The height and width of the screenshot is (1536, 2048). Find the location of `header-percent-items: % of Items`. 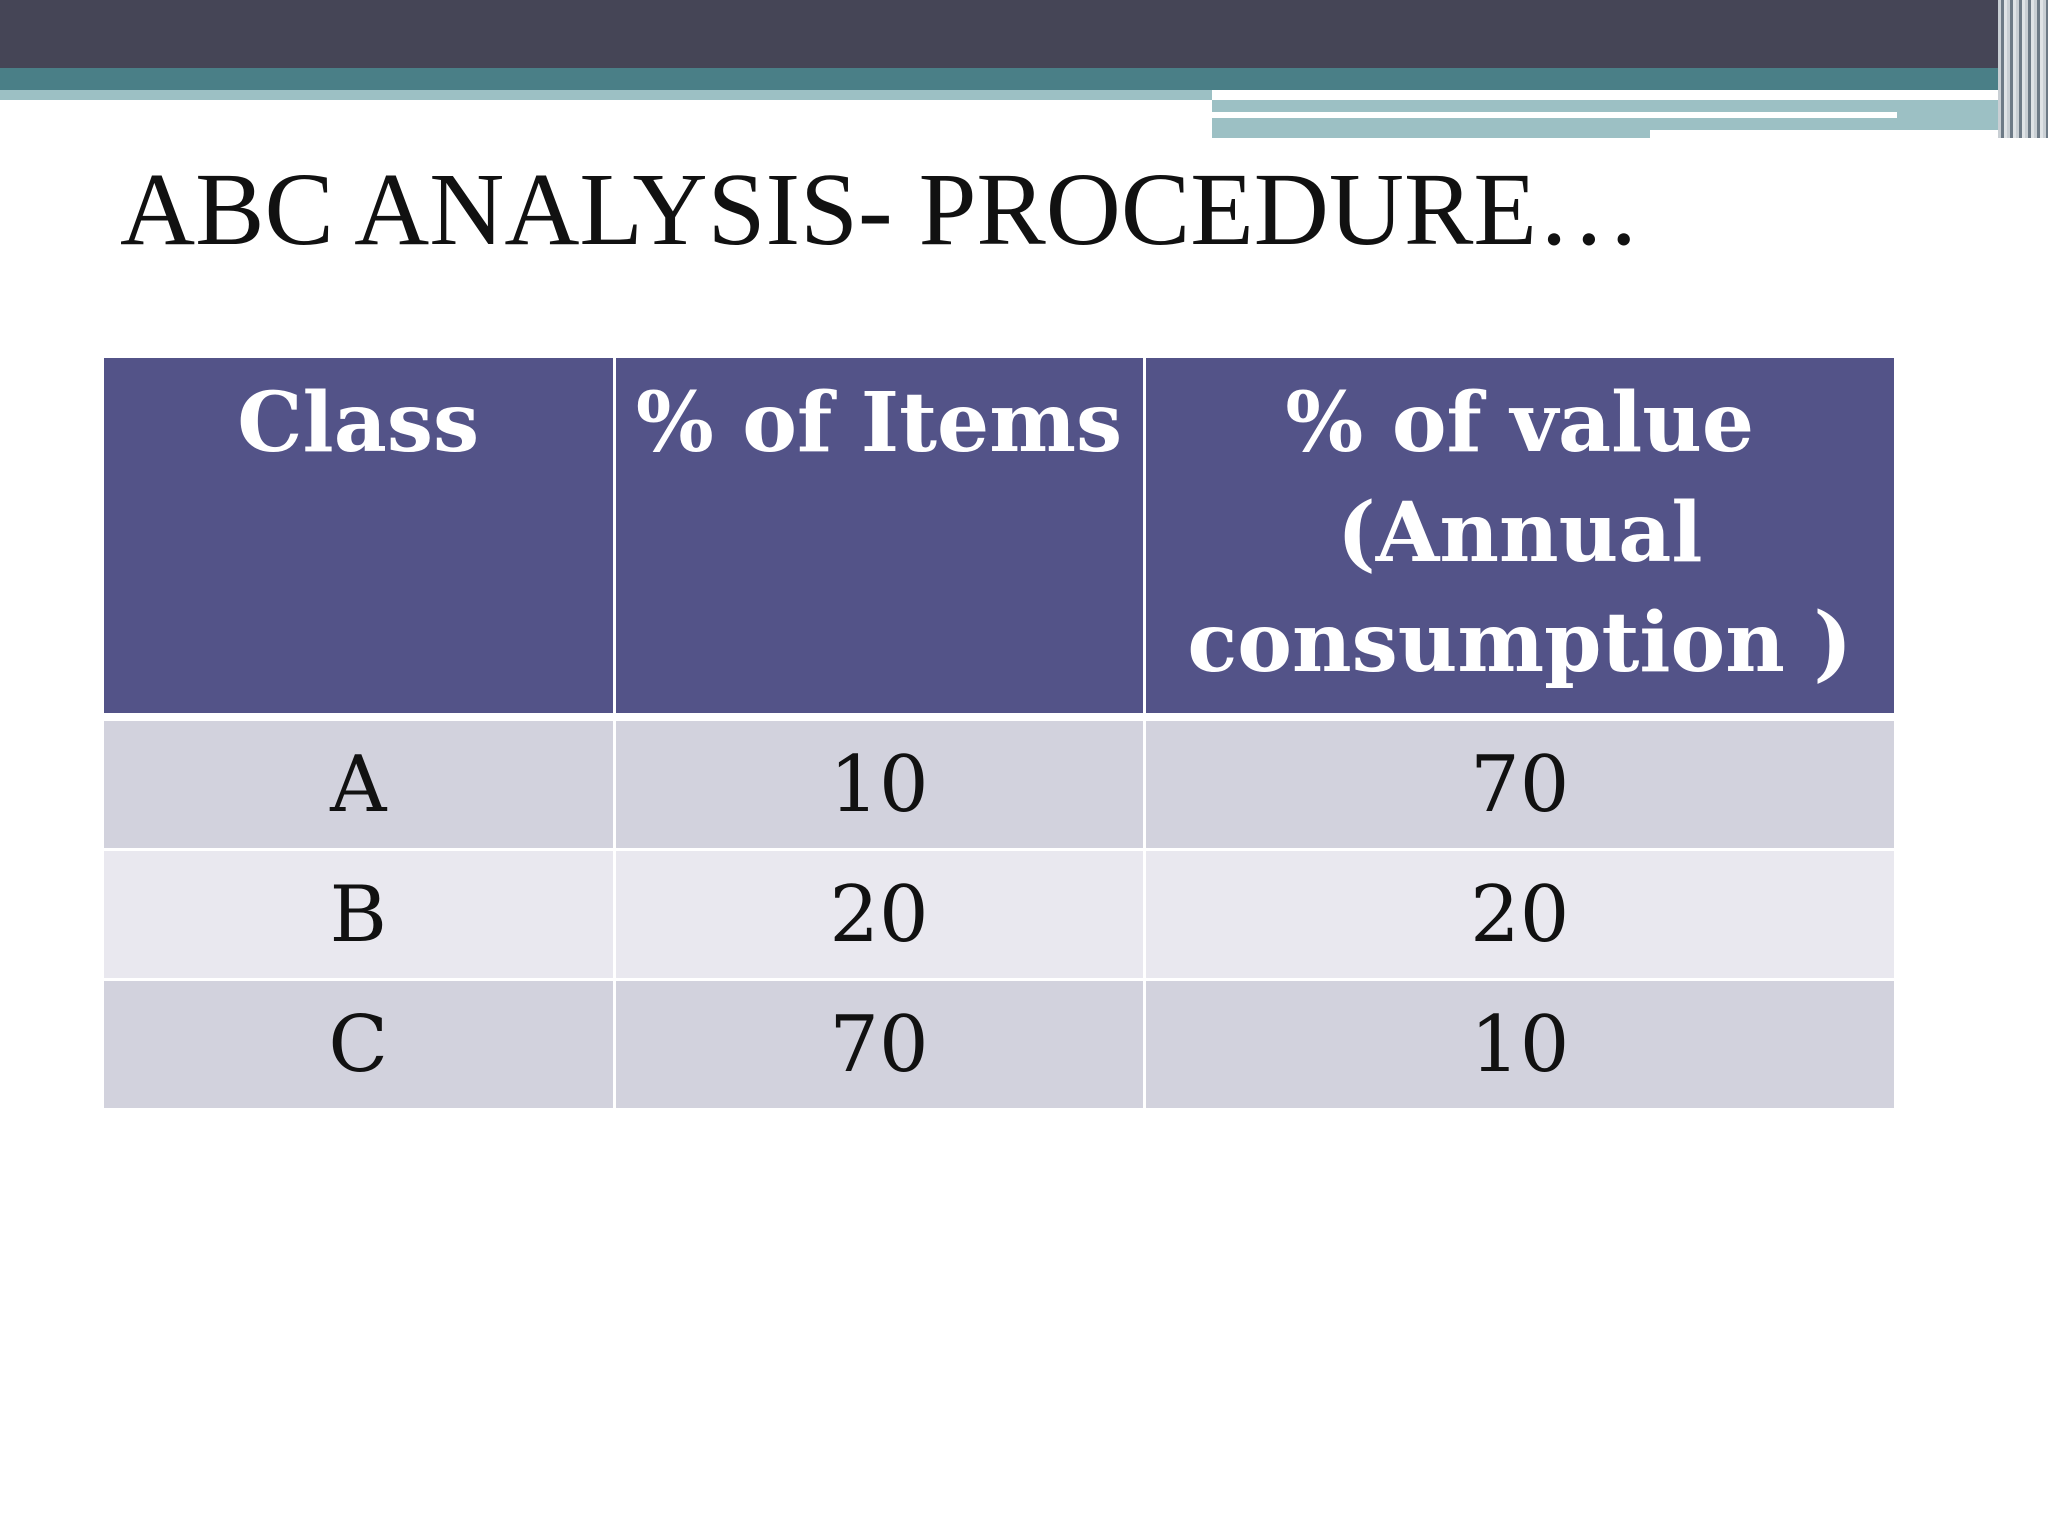

header-percent-items: % of Items is located at coordinates (880, 539).